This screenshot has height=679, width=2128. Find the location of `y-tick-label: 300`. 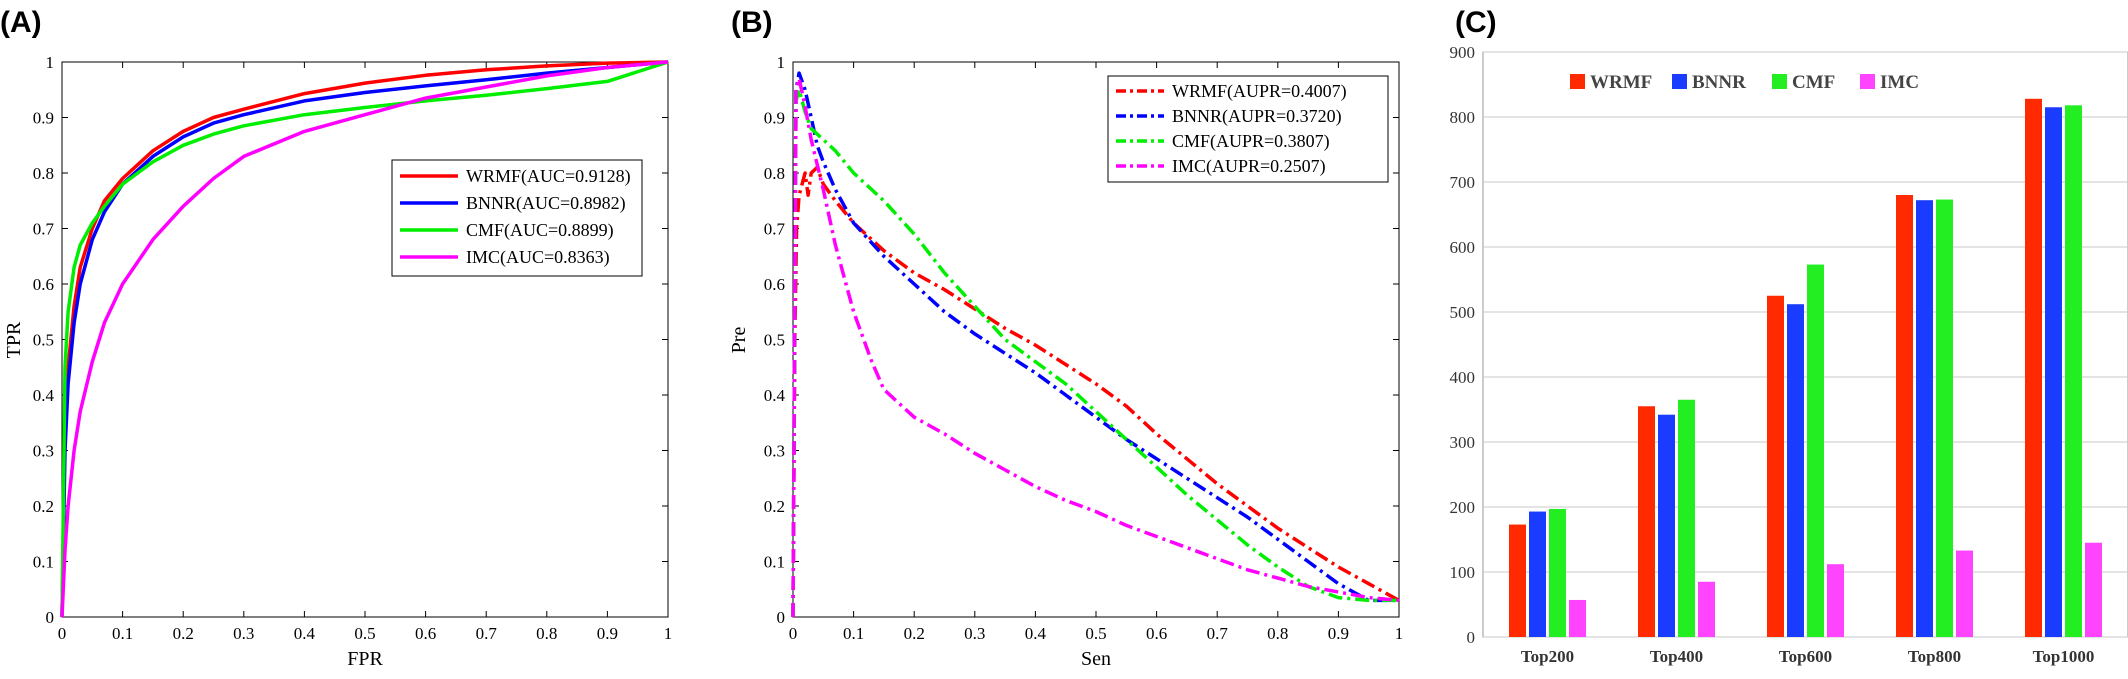

y-tick-label: 300 is located at coordinates (1463, 442).